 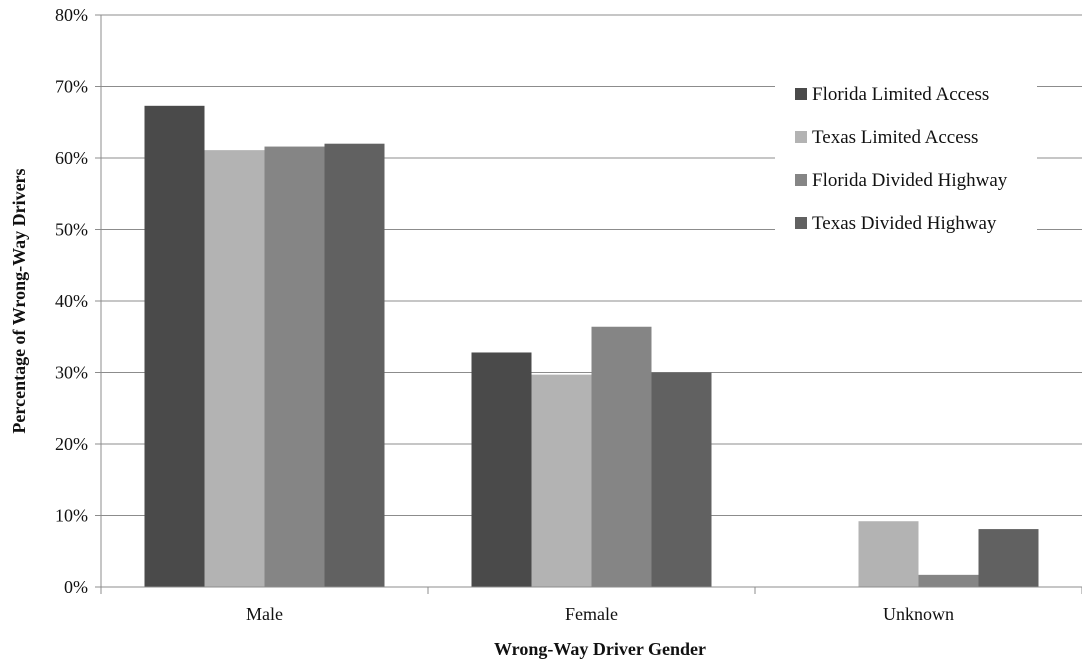 I want to click on x-axis-title: Wrong-Way Driver Gender, so click(x=600, y=649).